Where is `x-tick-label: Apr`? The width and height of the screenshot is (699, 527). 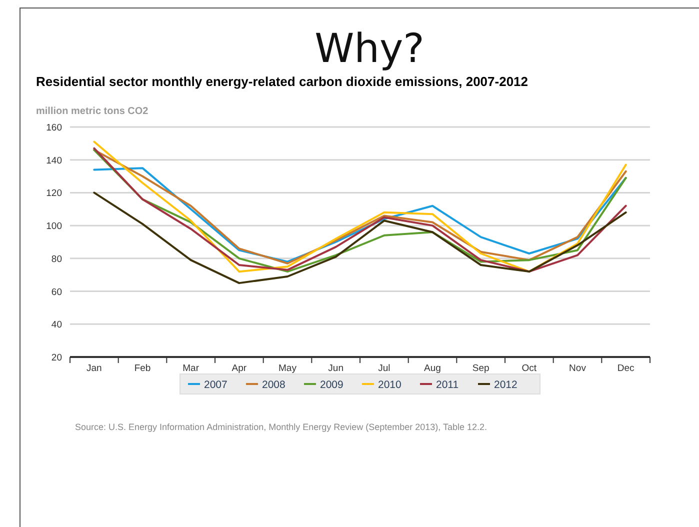 x-tick-label: Apr is located at coordinates (239, 368).